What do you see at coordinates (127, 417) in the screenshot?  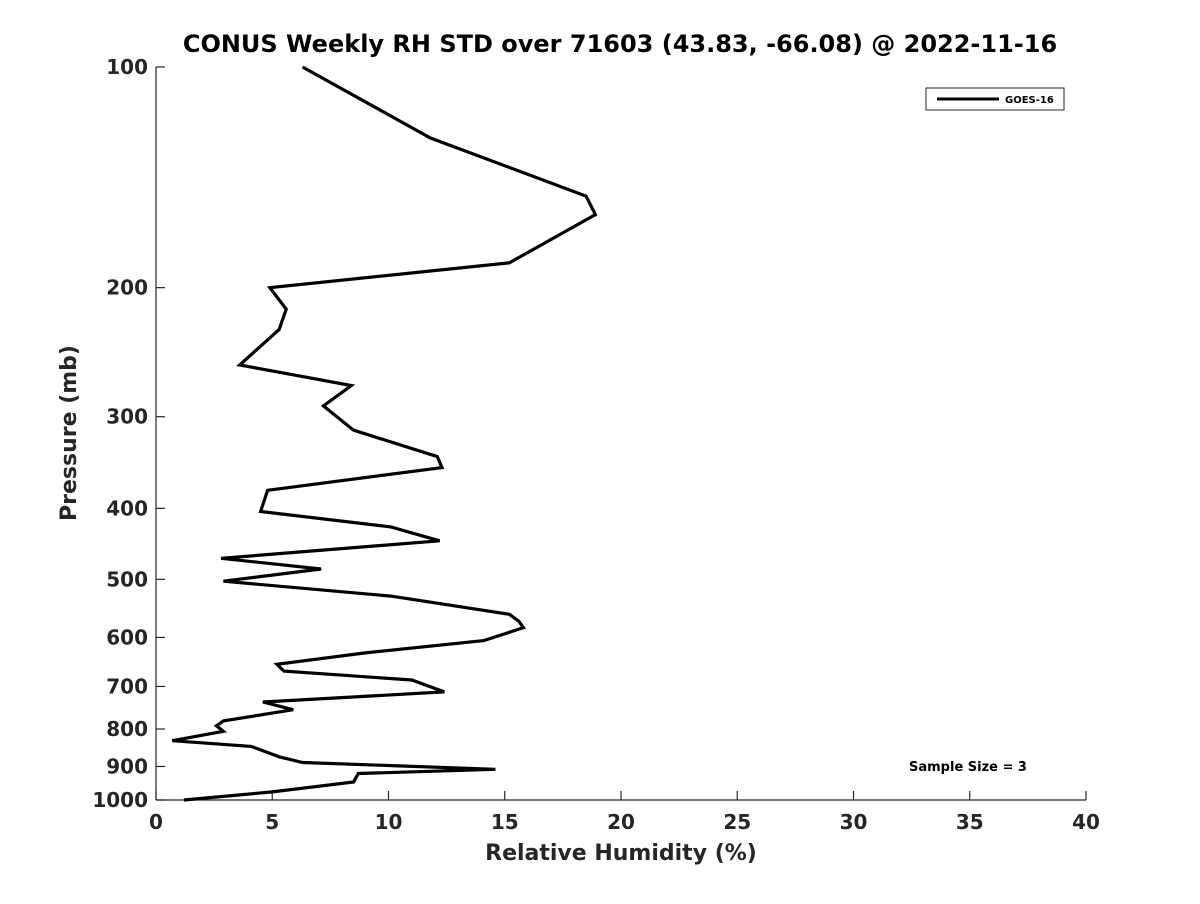 I see `y-tick-label: 300` at bounding box center [127, 417].